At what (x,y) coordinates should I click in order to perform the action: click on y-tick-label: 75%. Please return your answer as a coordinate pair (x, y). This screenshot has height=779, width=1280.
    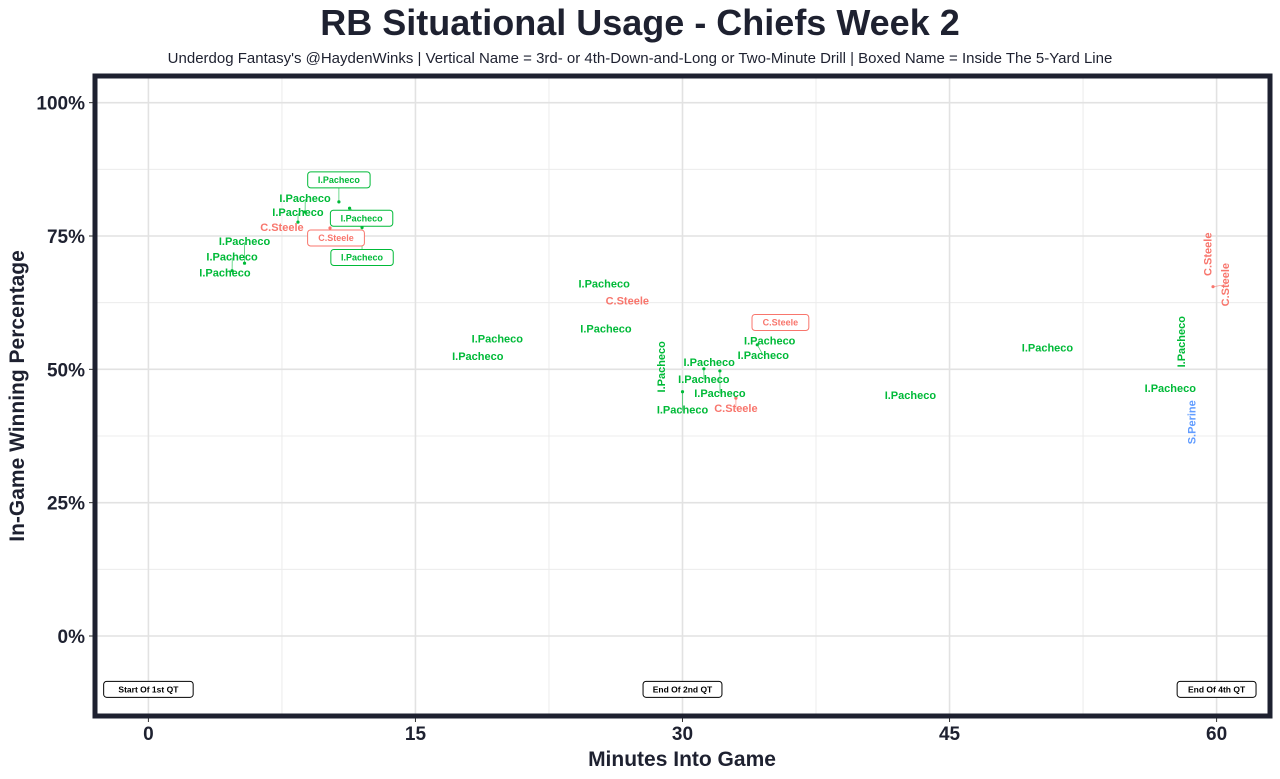
    Looking at the image, I should click on (66, 237).